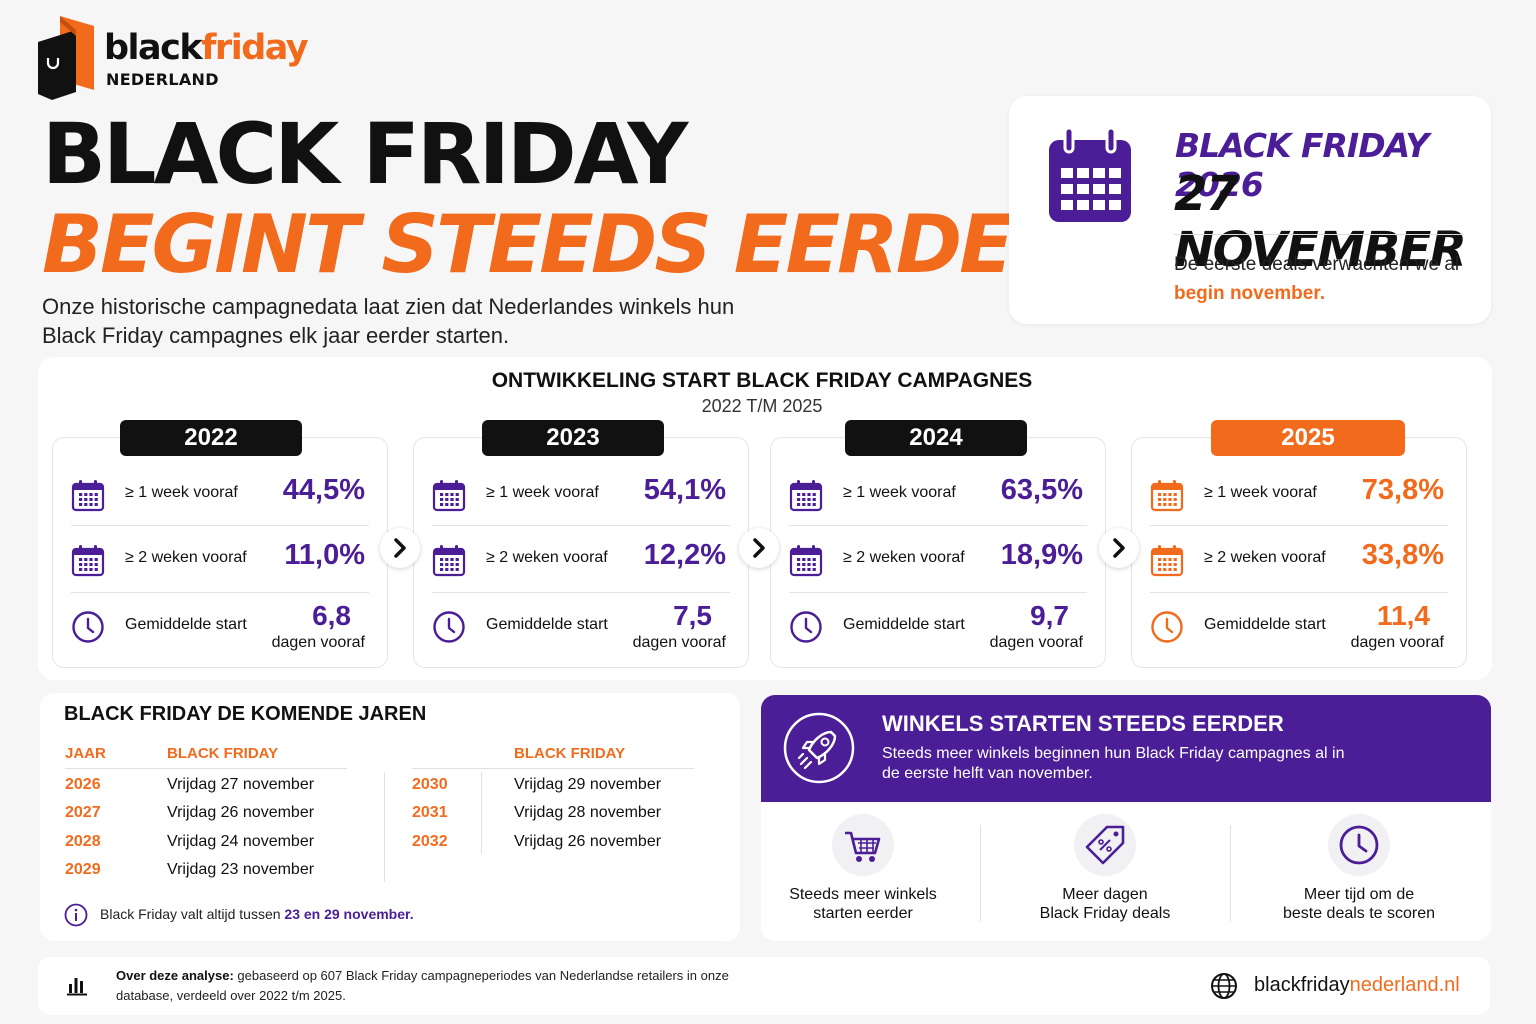 This screenshot has width=1536, height=1024. I want to click on year-cell: 2030, so click(430, 784).